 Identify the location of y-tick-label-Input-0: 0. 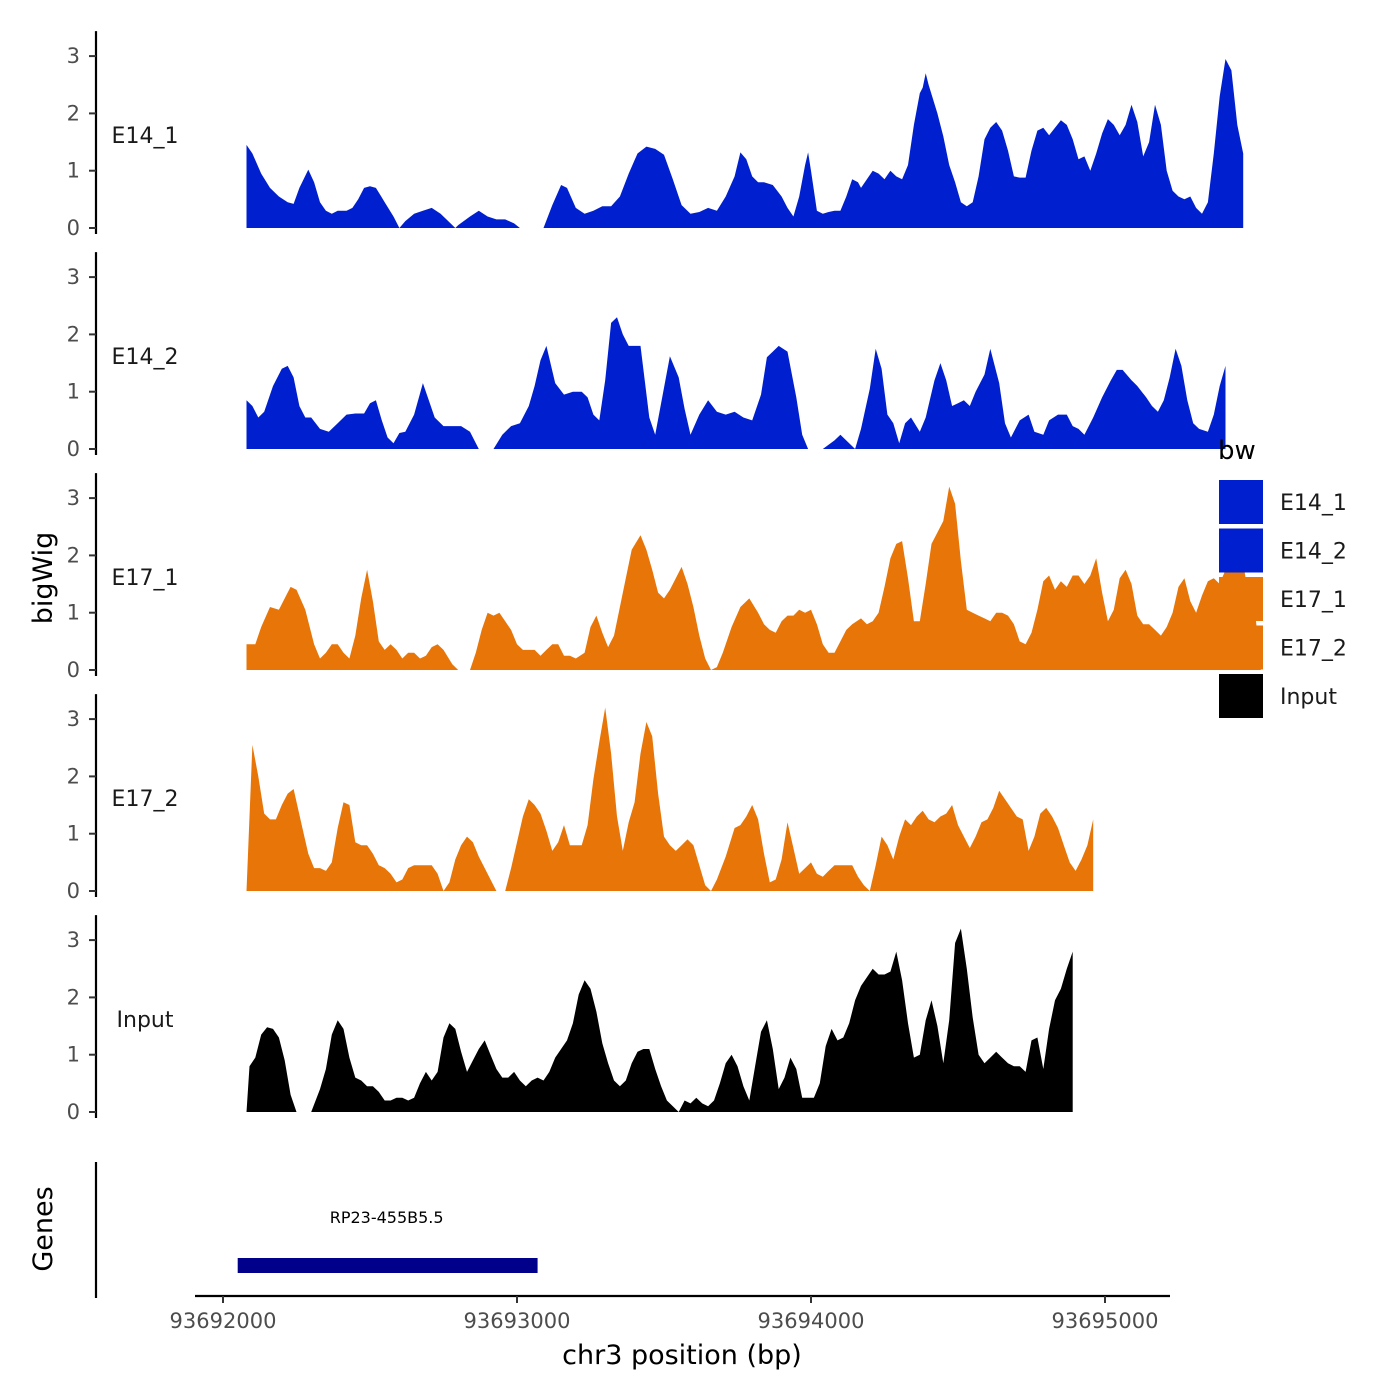
(73, 1112).